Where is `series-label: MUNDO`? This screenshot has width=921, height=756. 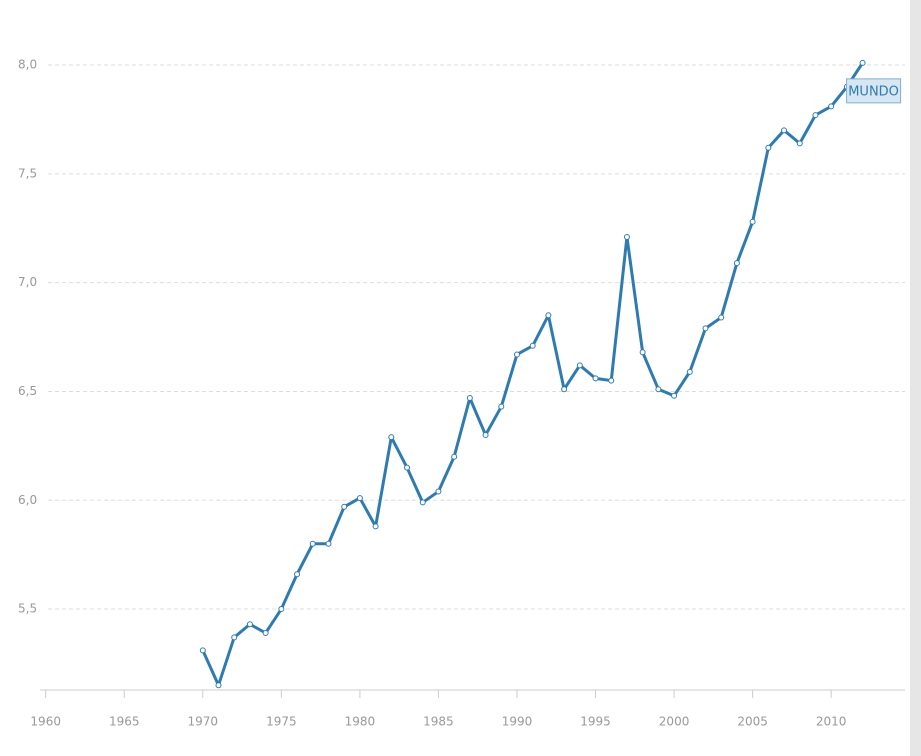 series-label: MUNDO is located at coordinates (873, 91).